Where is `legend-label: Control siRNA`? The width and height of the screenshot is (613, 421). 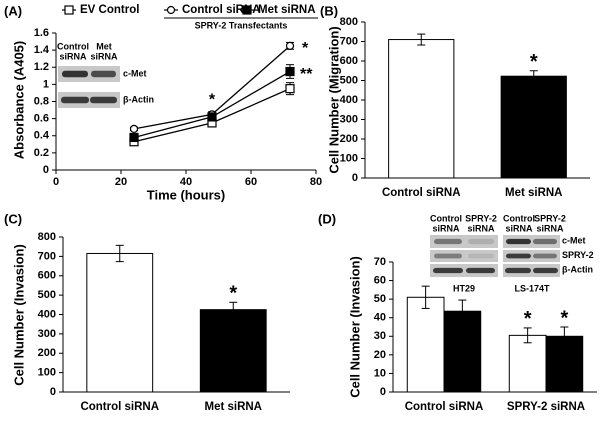
legend-label: Control siRNA is located at coordinates (221, 10).